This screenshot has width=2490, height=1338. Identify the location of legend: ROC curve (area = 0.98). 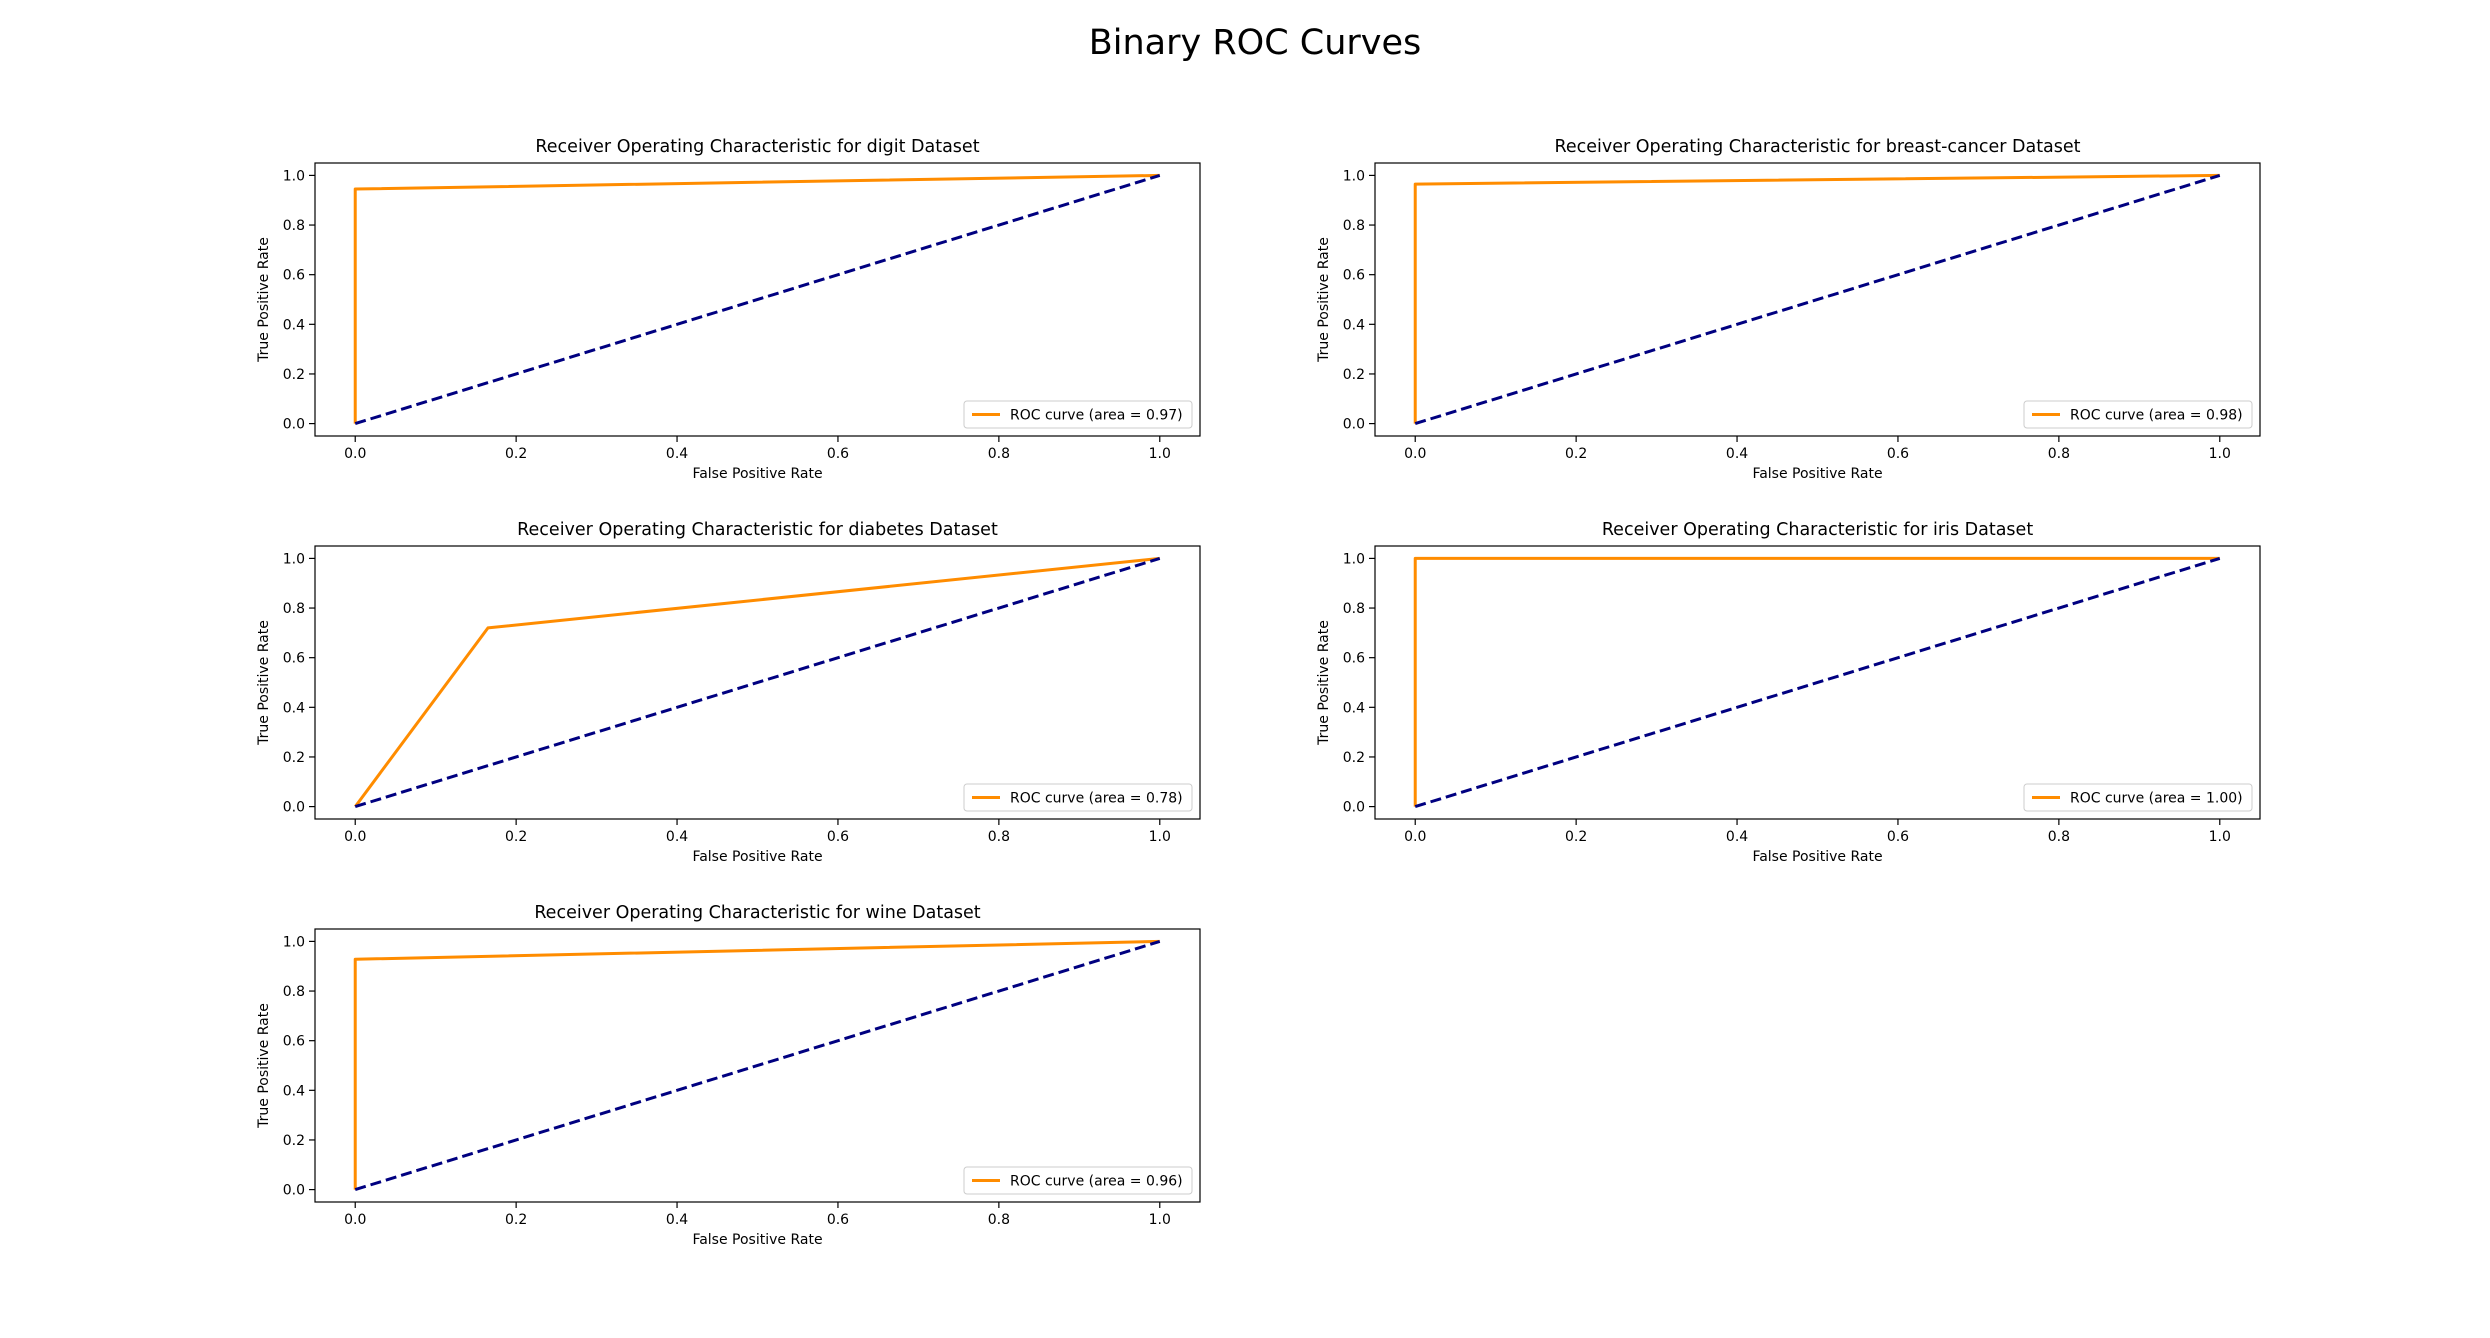
(2138, 414).